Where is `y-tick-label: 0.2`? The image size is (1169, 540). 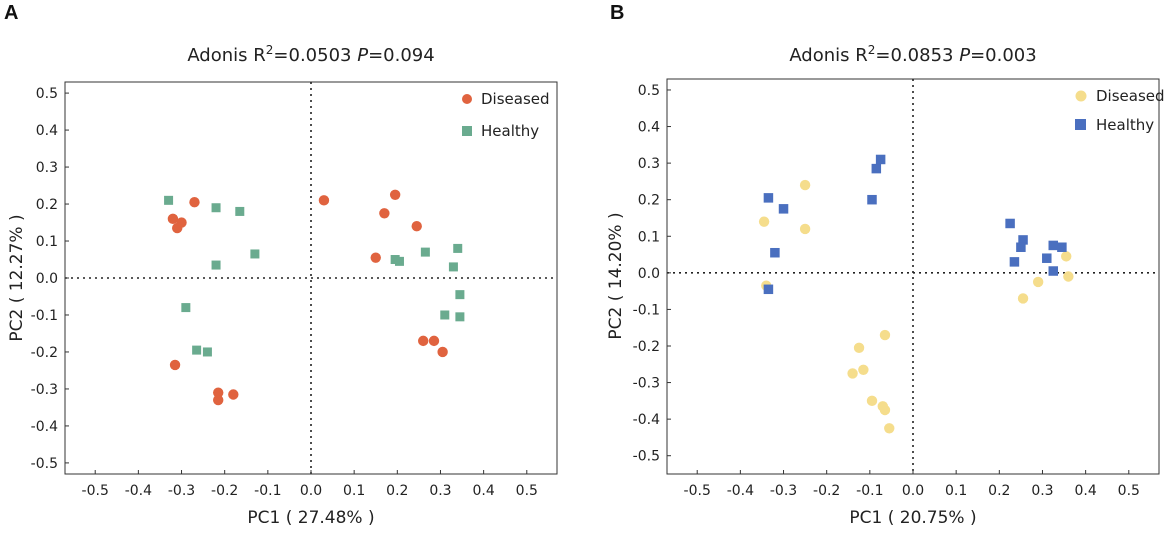 y-tick-label: 0.2 is located at coordinates (47, 205).